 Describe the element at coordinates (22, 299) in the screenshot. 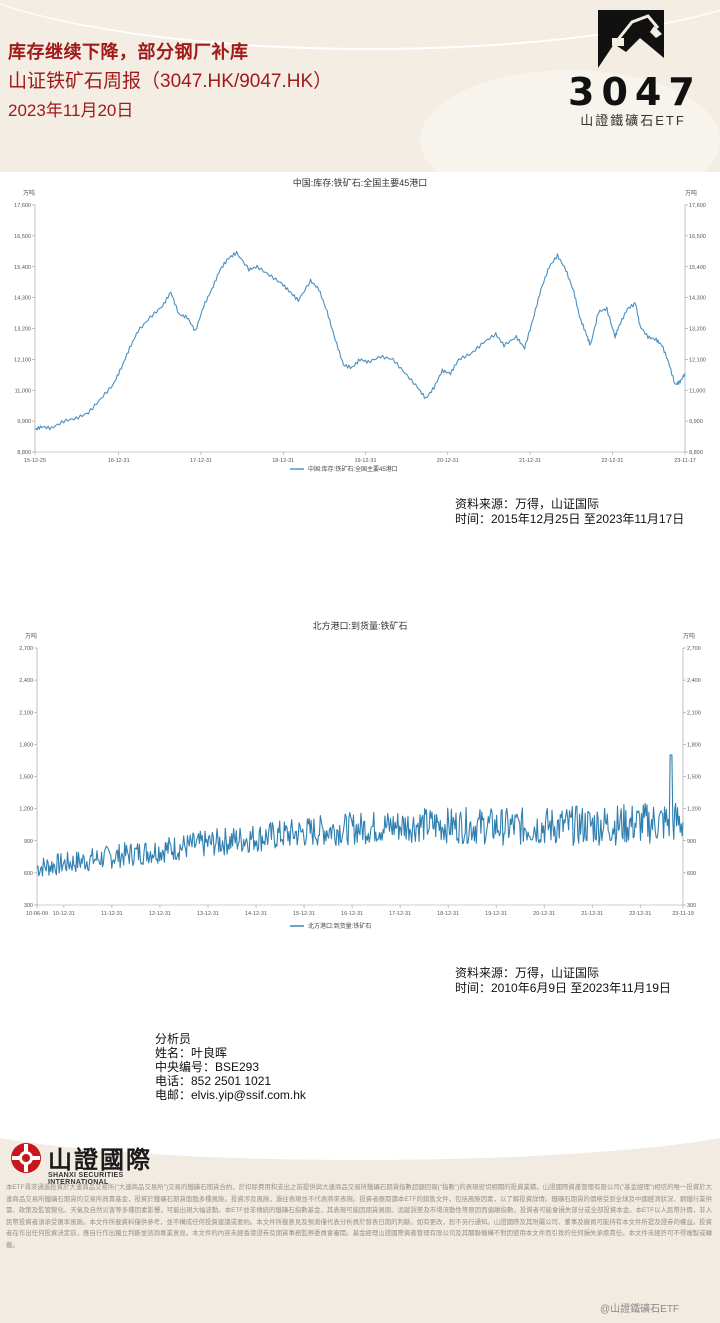

I see `y-tick-label: 14,300` at that location.